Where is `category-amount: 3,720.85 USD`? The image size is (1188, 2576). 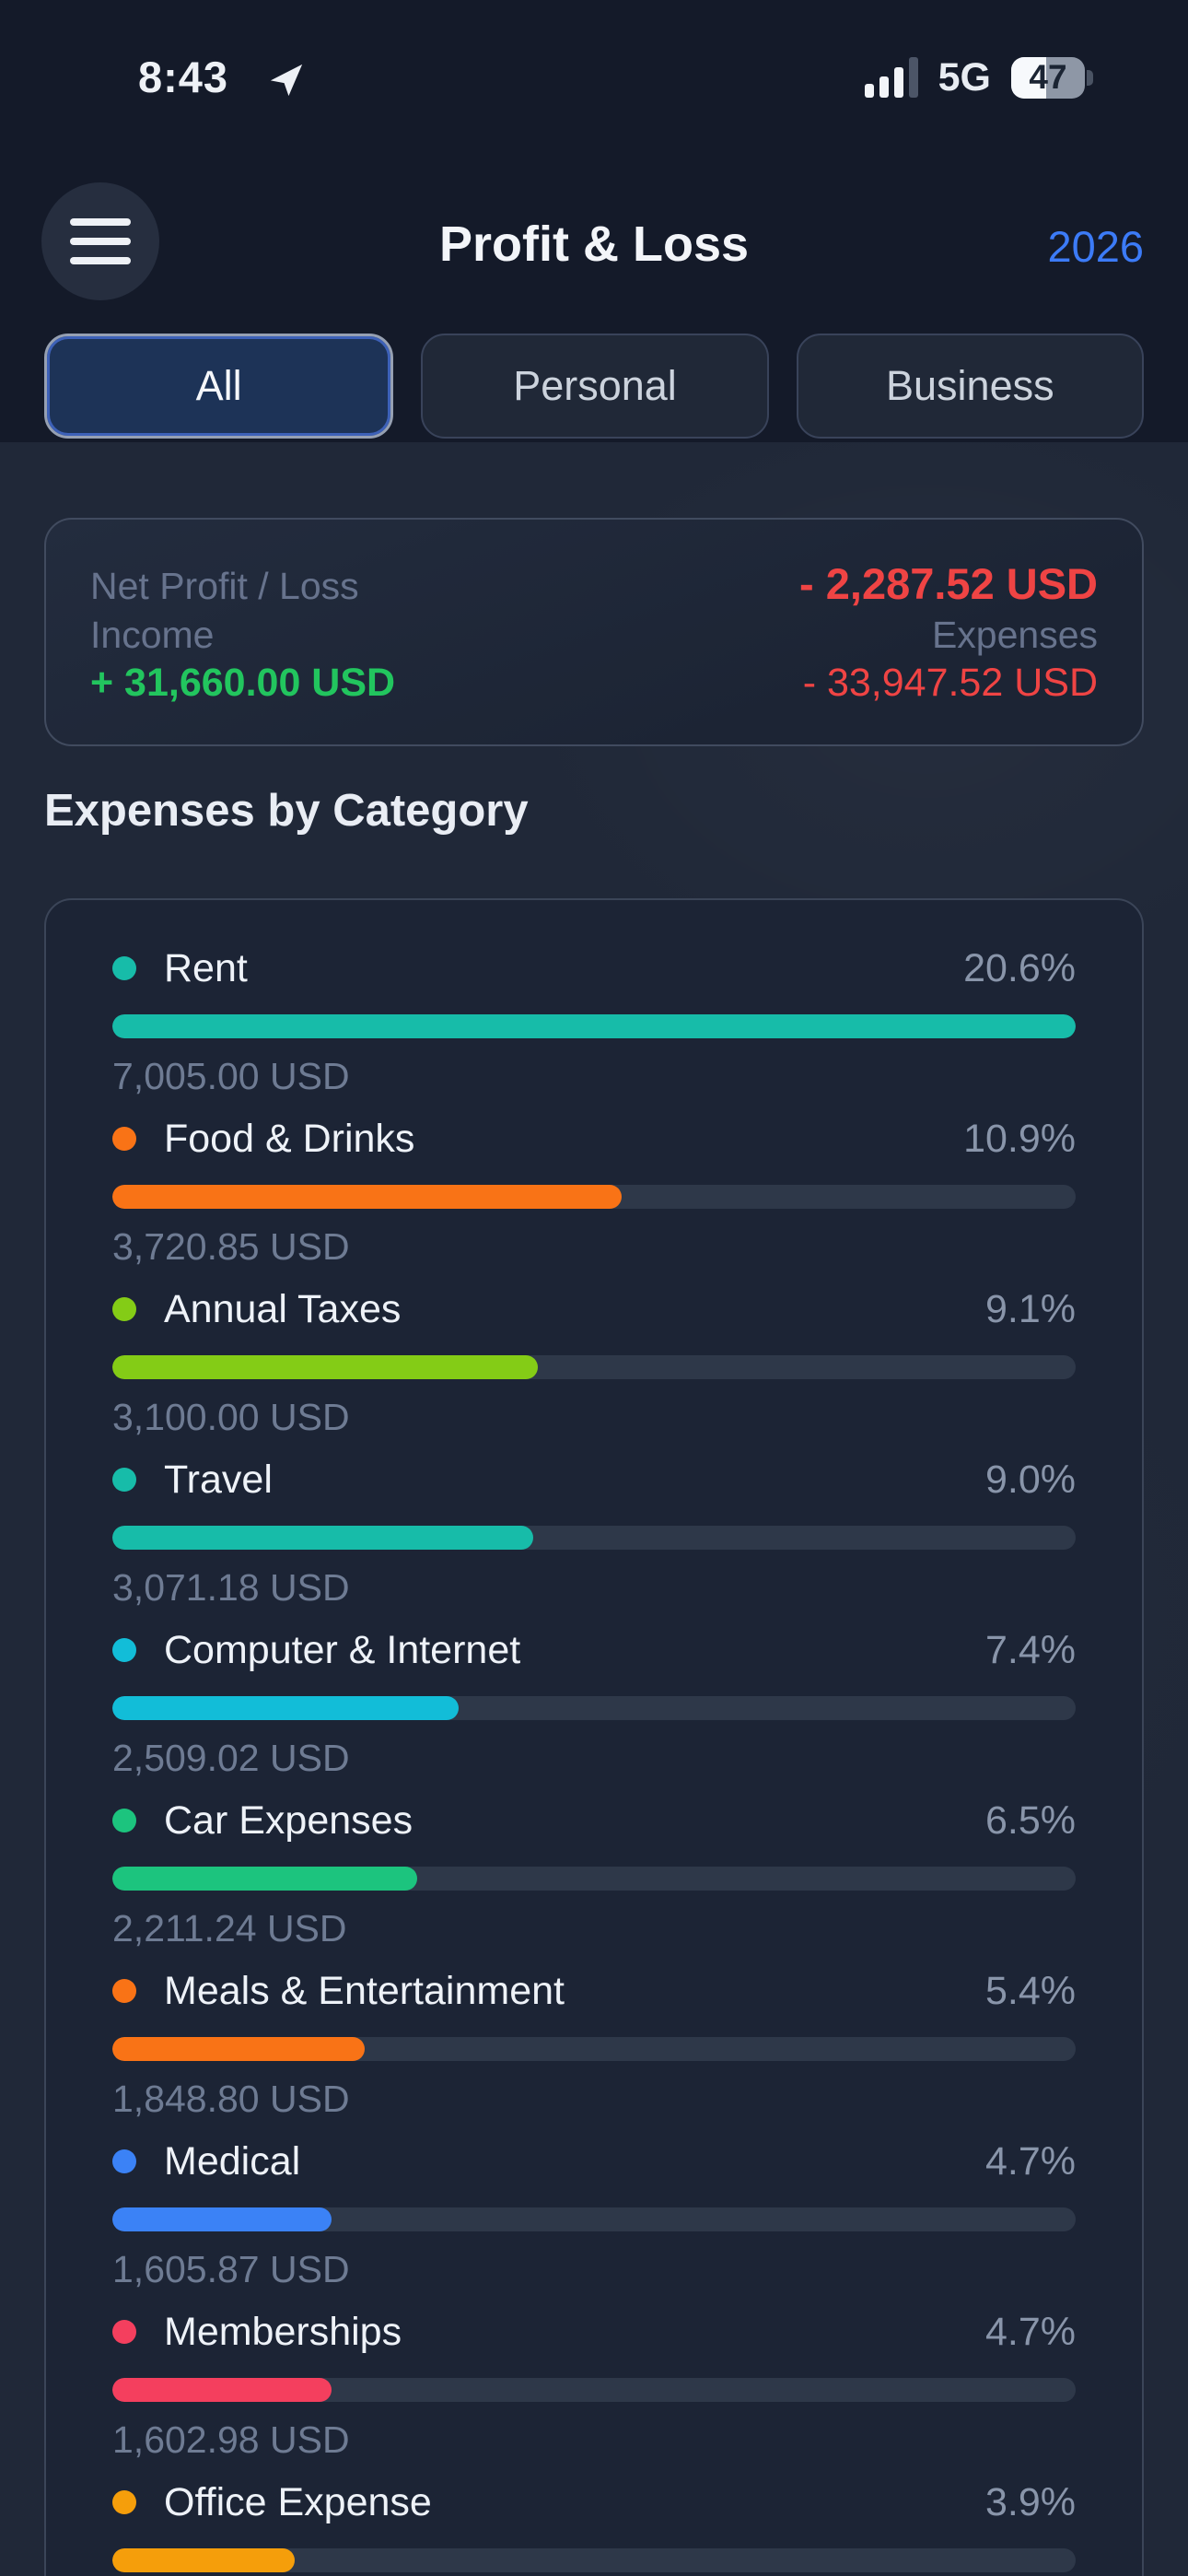
category-amount: 3,720.85 USD is located at coordinates (231, 1246).